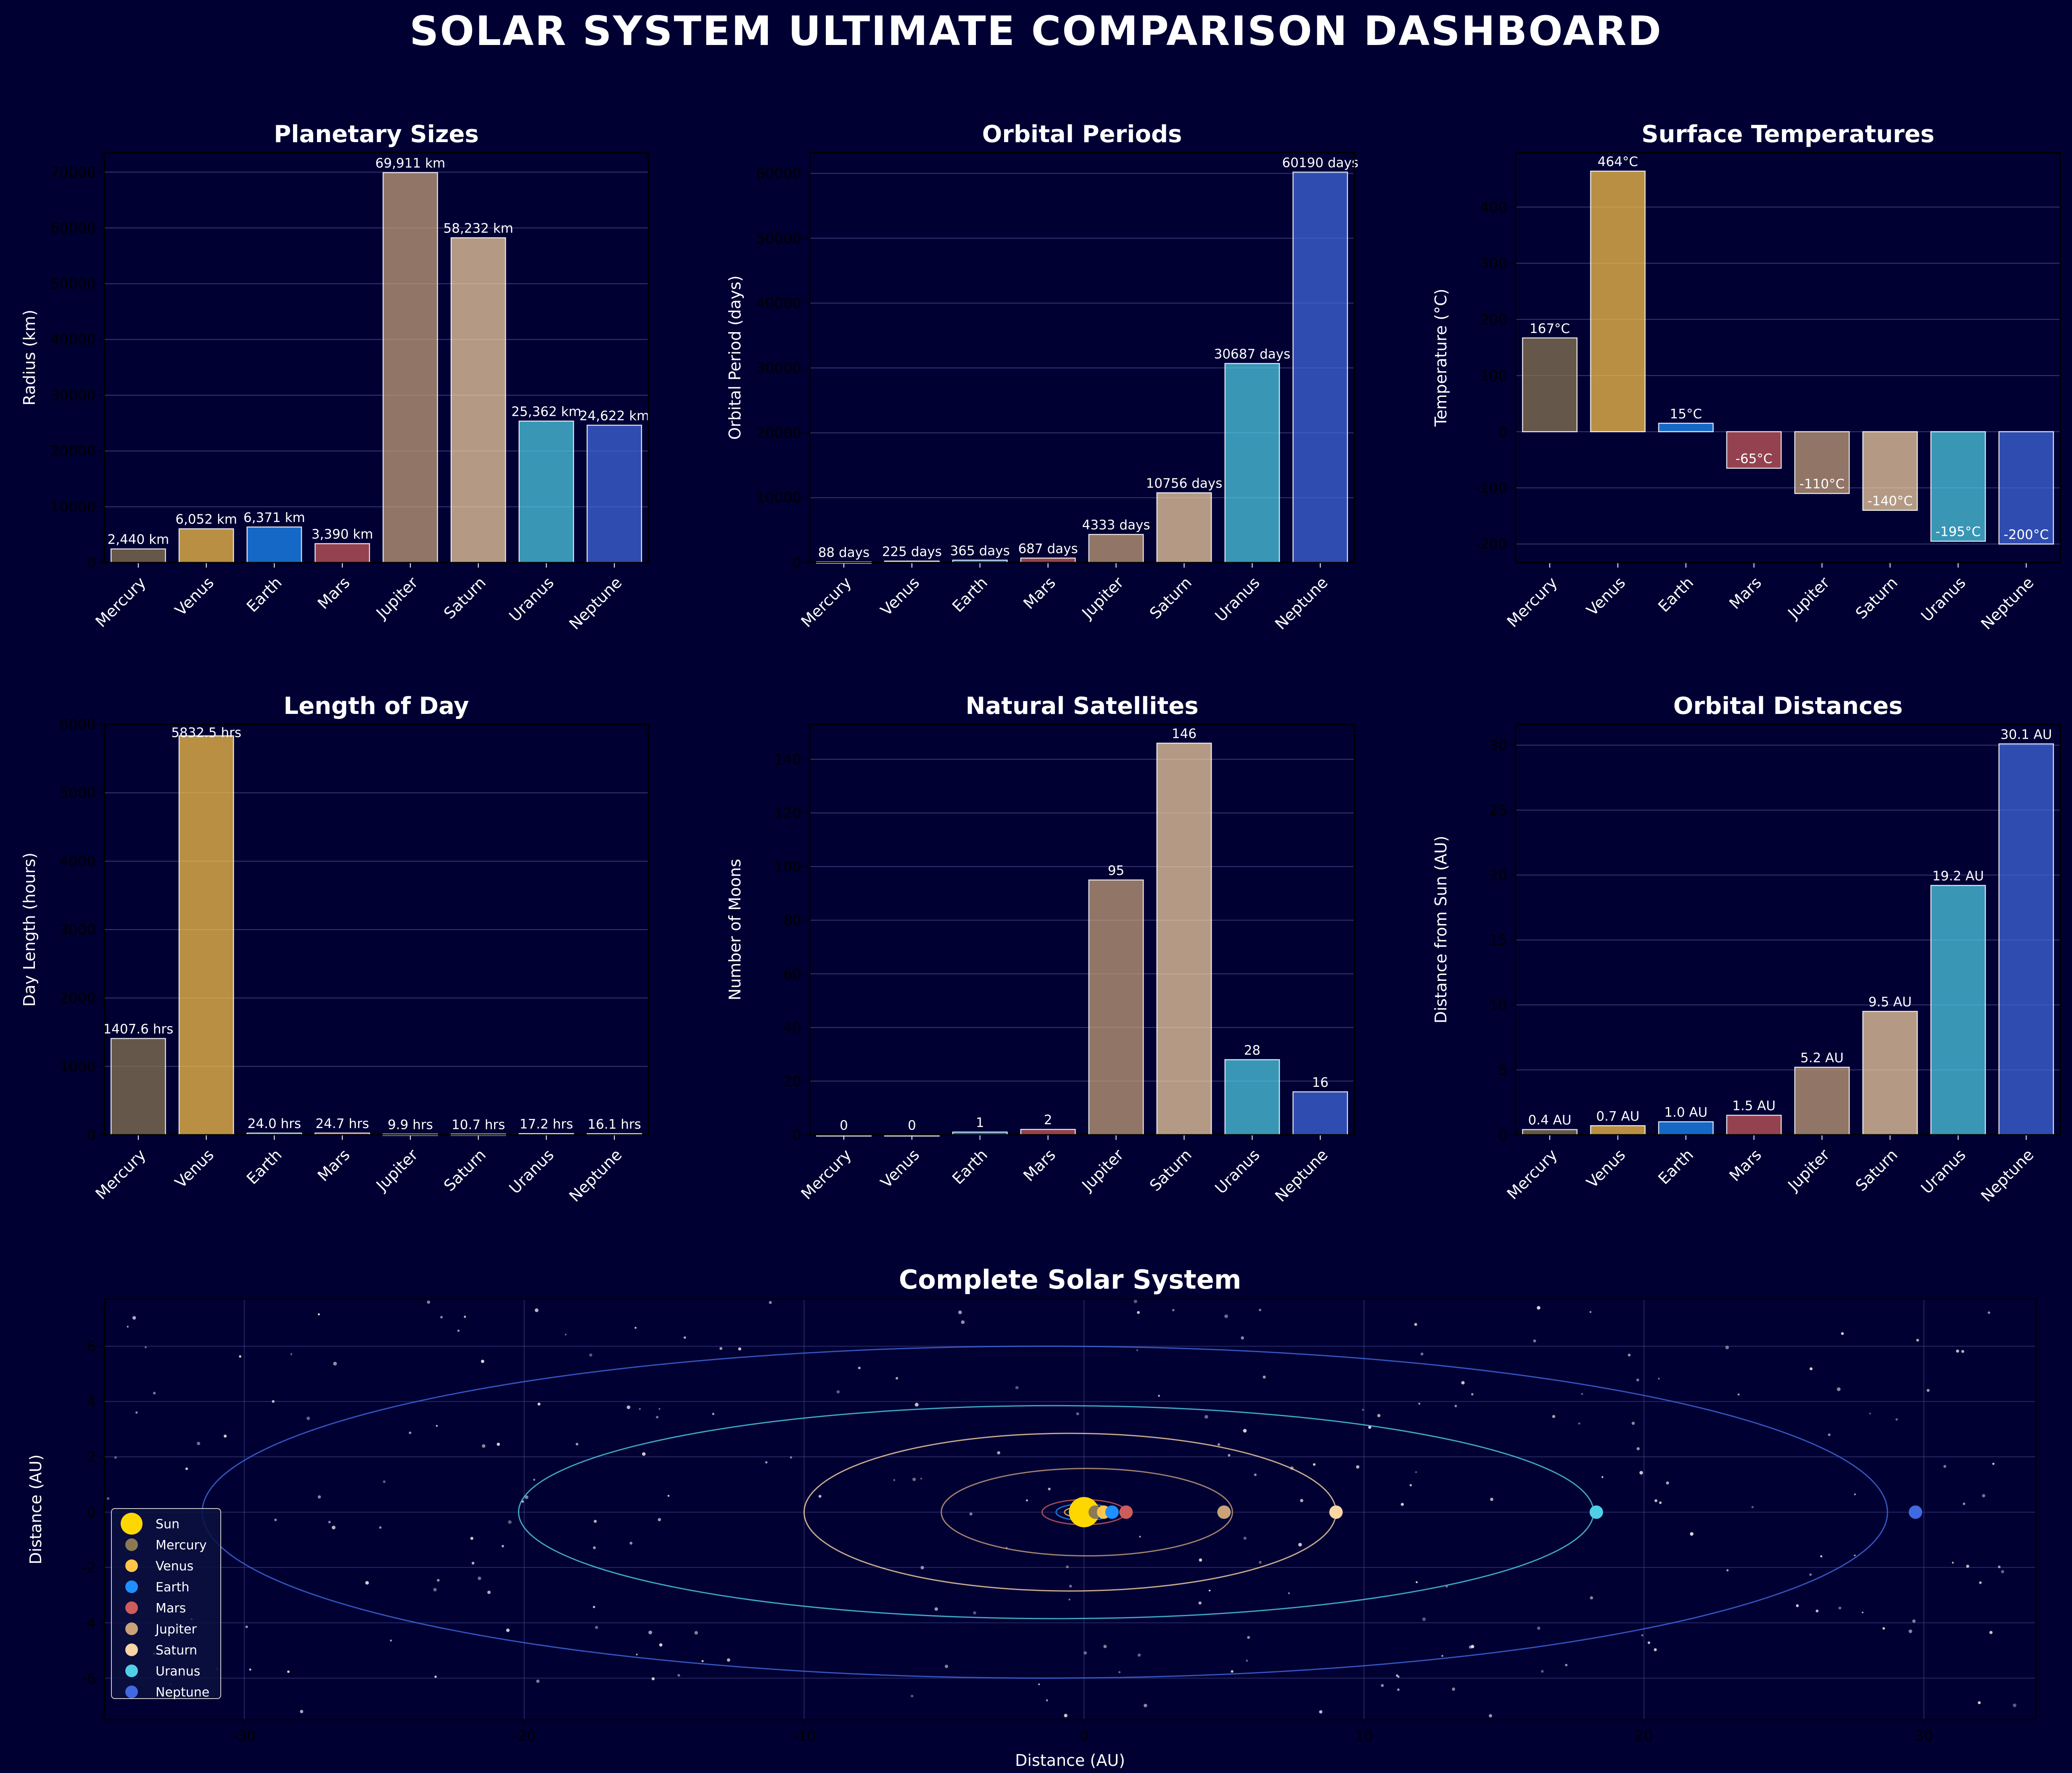 This screenshot has width=2072, height=1773. What do you see at coordinates (1823, 484) in the screenshot?
I see `data-label: -110°C` at bounding box center [1823, 484].